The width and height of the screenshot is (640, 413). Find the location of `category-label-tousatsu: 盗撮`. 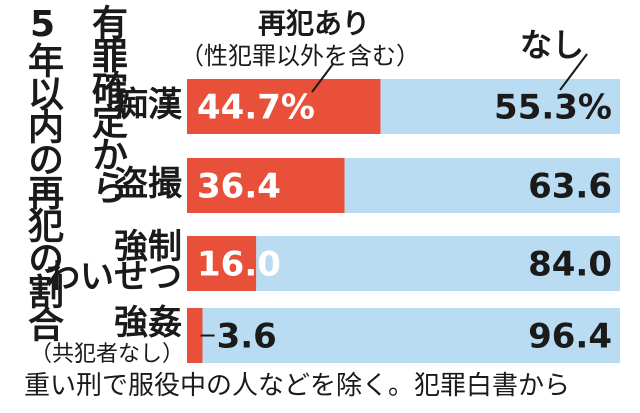

category-label-tousatsu: 盗撮 is located at coordinates (148, 184).